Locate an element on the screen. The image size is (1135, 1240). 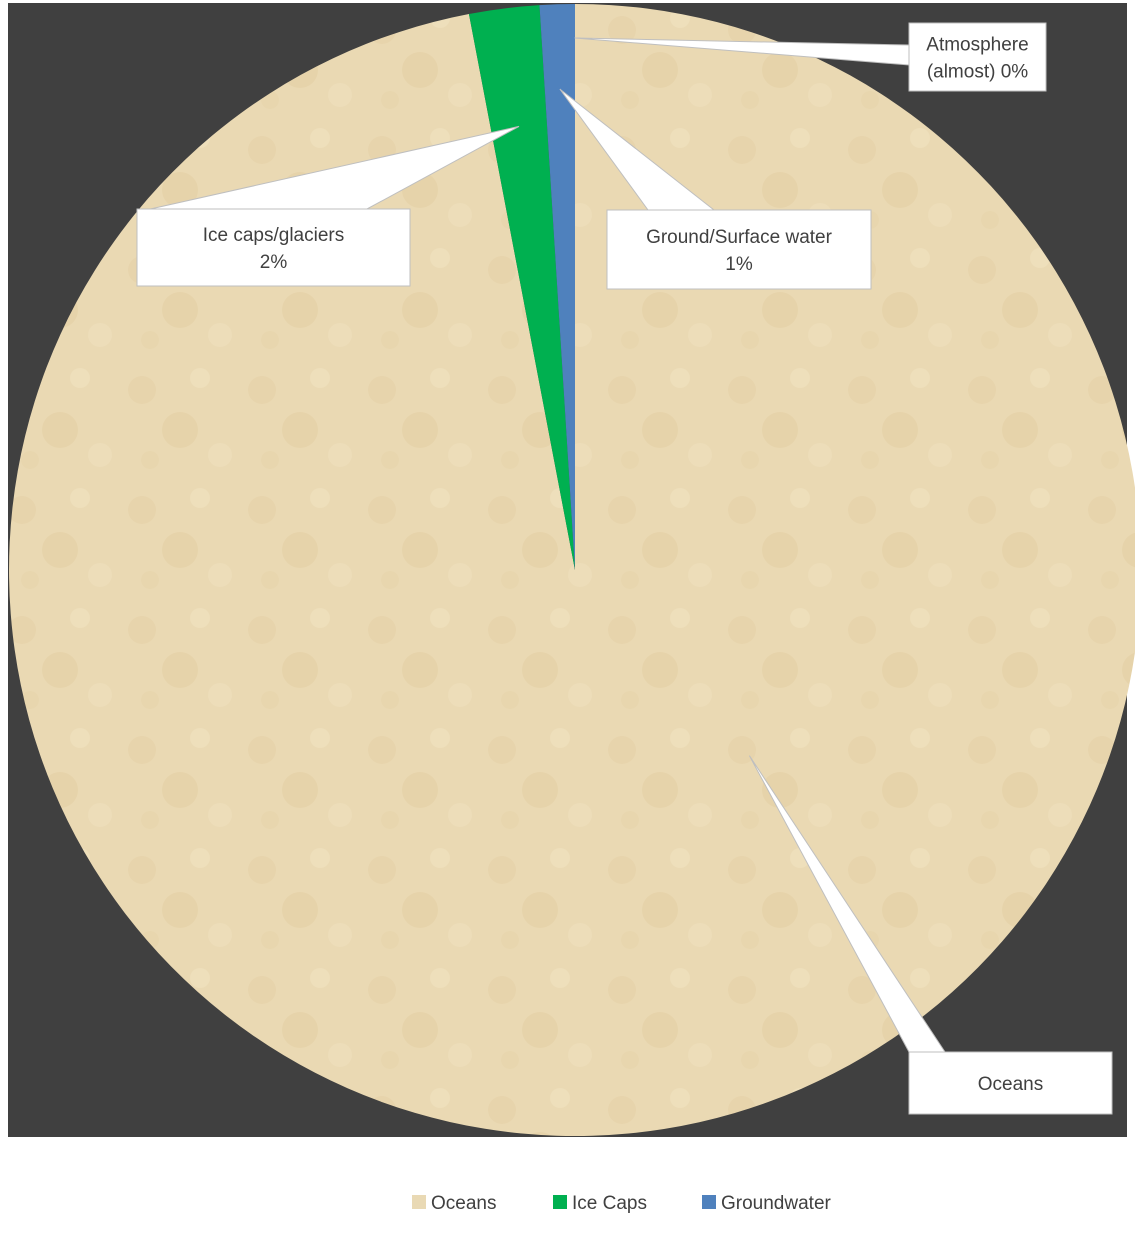
legend: Oceans Ice Caps Groundwater is located at coordinates (622, 1203).